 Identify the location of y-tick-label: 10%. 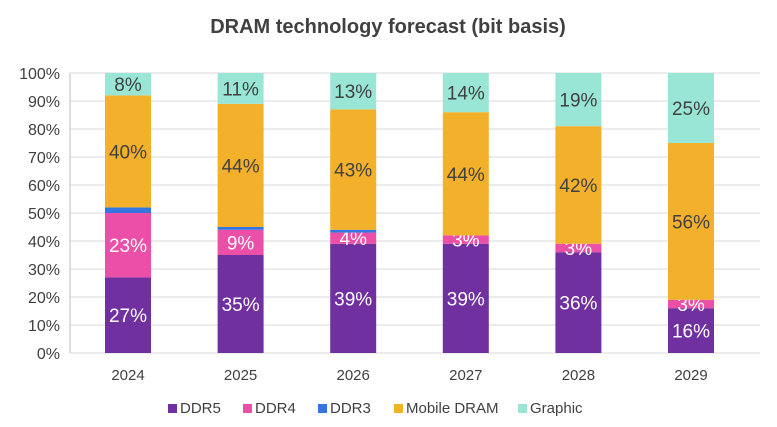
(44, 326).